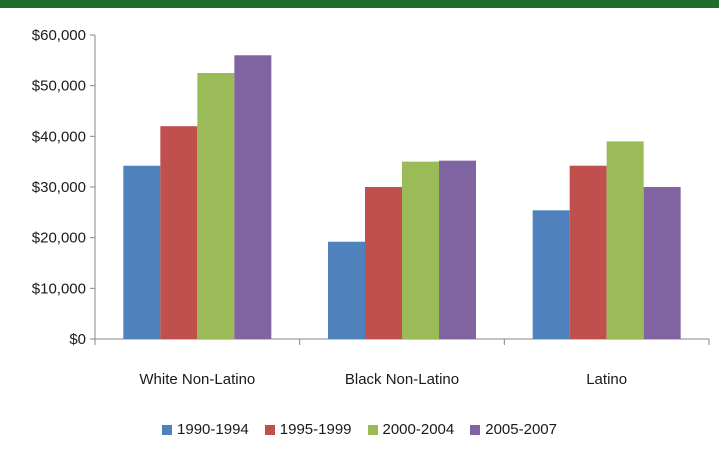  I want to click on legend-item: 1990-1994, so click(205, 429).